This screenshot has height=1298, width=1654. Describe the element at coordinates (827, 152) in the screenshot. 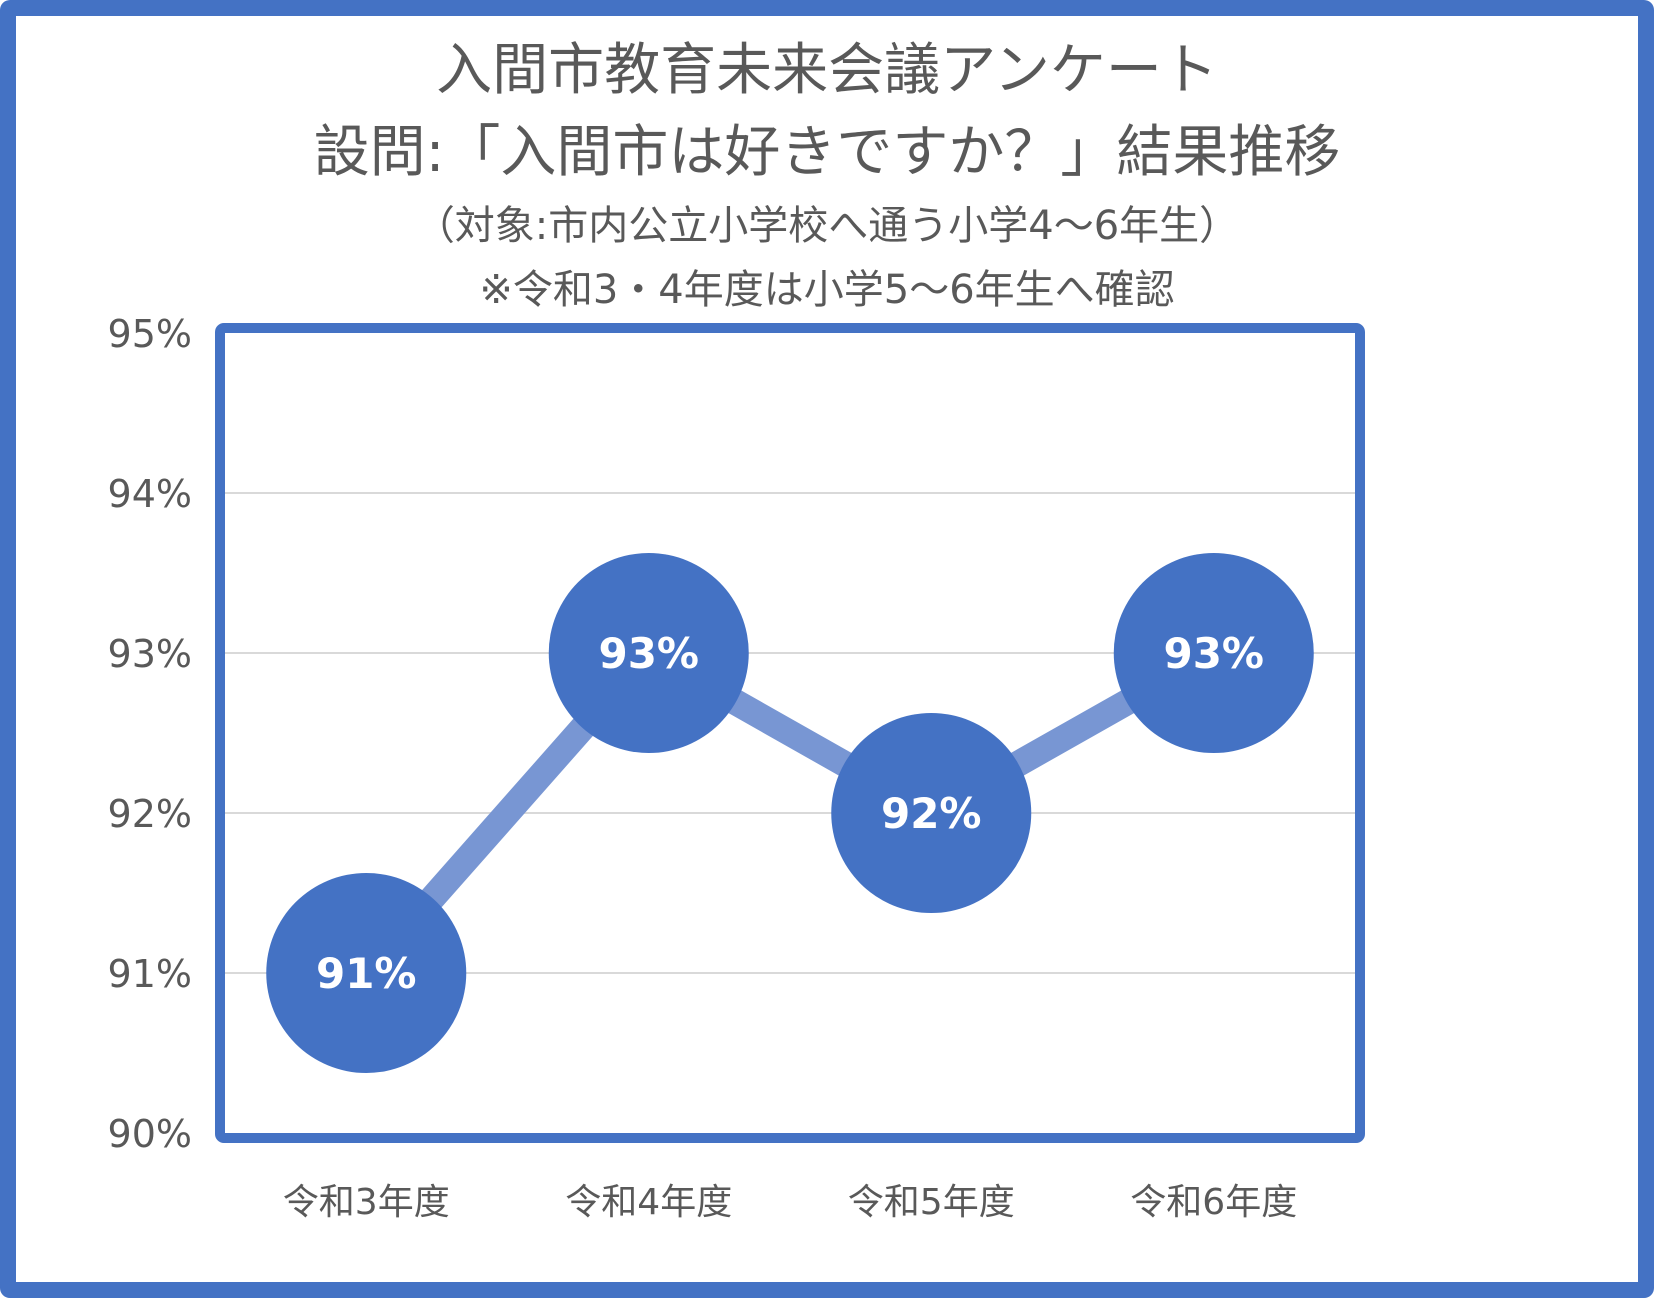

I see `chart-title-line-2: 設問:「入間市は好きですか？」結果推移` at that location.